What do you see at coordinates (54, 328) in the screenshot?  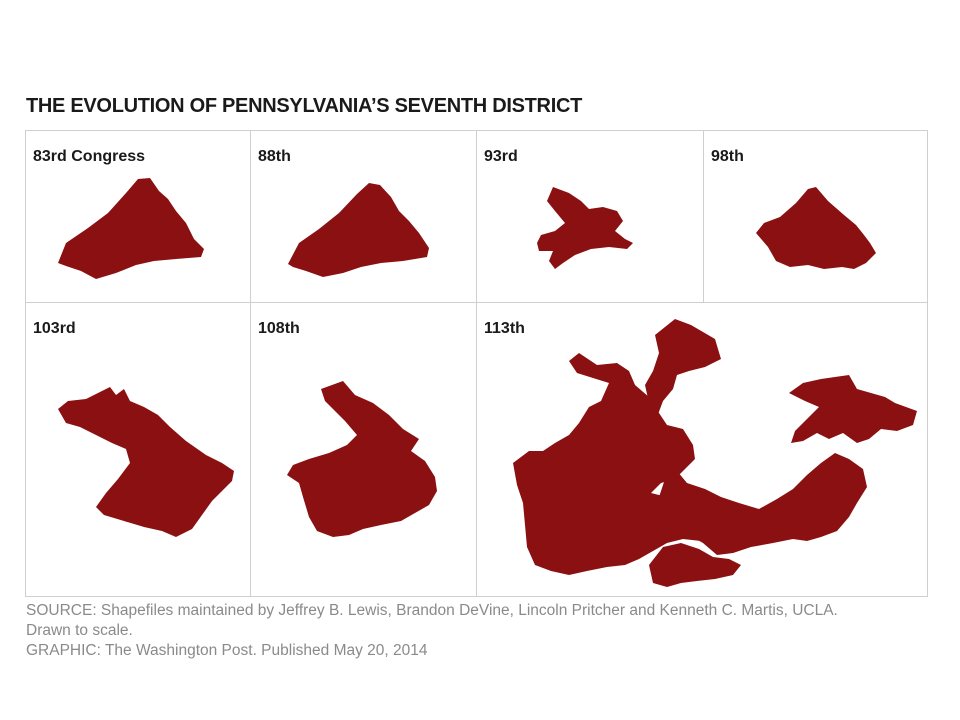 I see `panel-label-103rd: 103rd` at bounding box center [54, 328].